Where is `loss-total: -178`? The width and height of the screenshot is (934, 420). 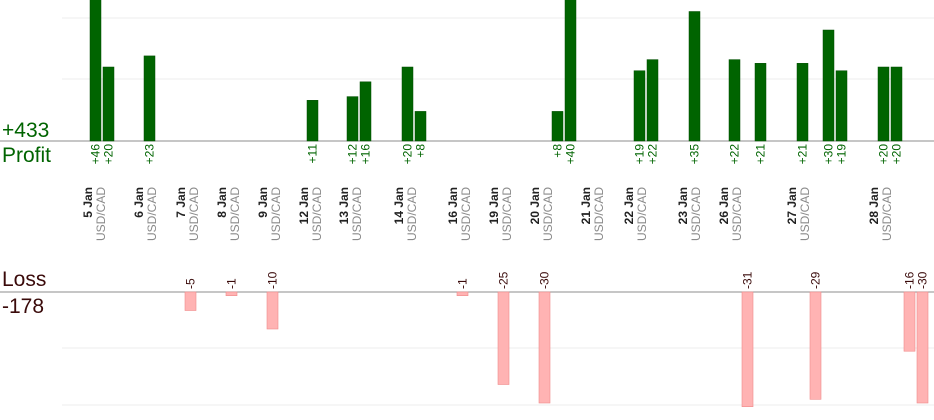 loss-total: -178 is located at coordinates (23, 306).